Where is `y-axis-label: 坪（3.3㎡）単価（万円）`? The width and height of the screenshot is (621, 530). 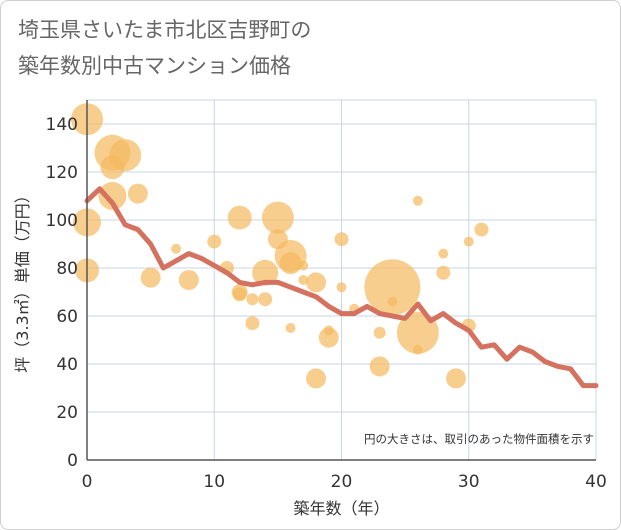
y-axis-label: 坪（3.3㎡）単価（万円） is located at coordinates (22, 279).